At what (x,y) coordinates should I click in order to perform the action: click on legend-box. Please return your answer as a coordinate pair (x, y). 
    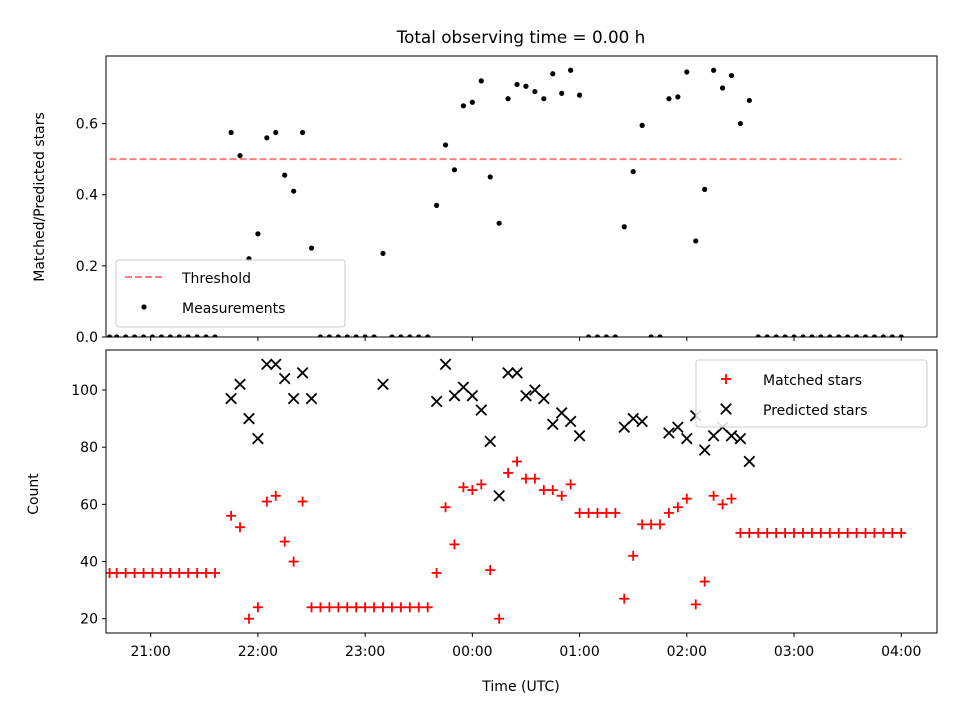
    Looking at the image, I should click on (811, 393).